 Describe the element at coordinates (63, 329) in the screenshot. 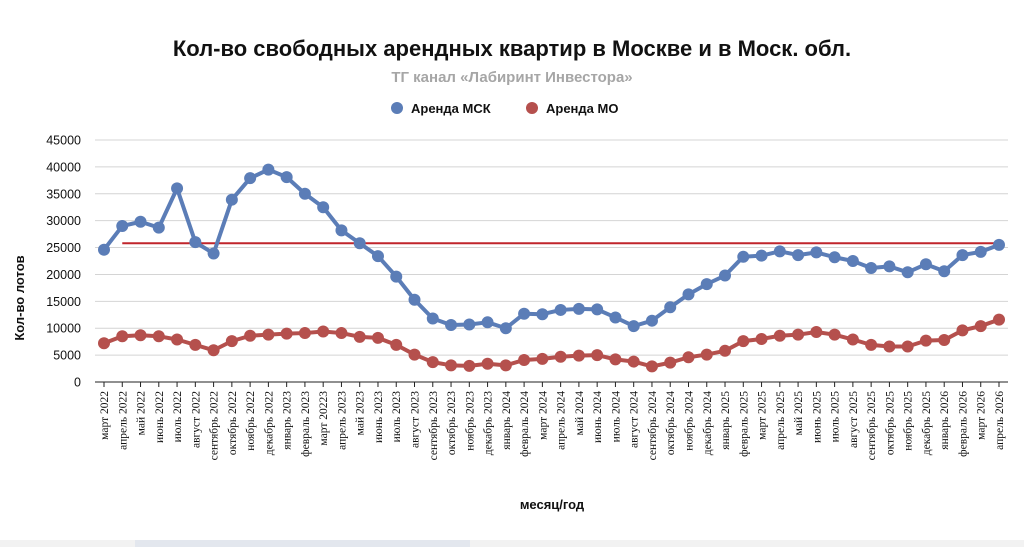

I see `y-tick-label: 10000` at that location.